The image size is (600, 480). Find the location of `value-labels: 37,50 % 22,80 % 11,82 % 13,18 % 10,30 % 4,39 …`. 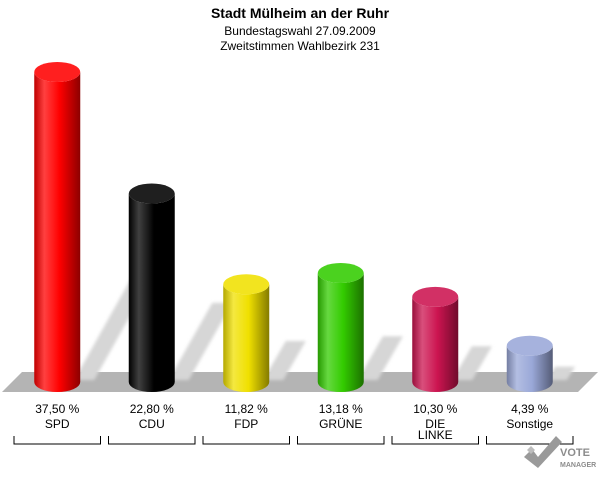

value-labels: 37,50 % 22,80 % 11,82 % 13,18 % 10,30 % 4,39 … is located at coordinates (292, 409).